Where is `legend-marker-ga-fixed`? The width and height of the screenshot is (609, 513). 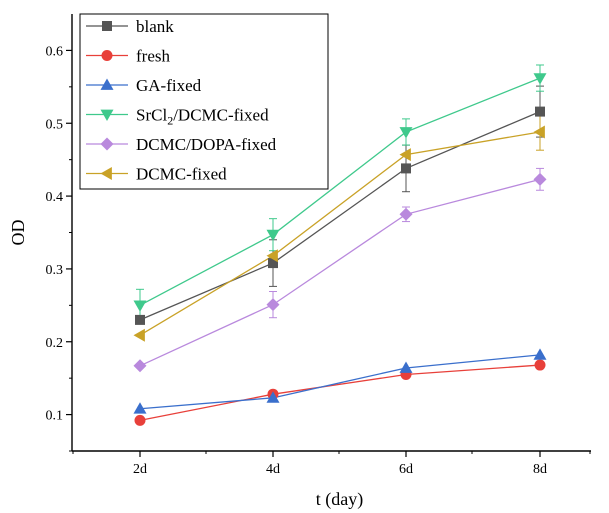 legend-marker-ga-fixed is located at coordinates (107, 84).